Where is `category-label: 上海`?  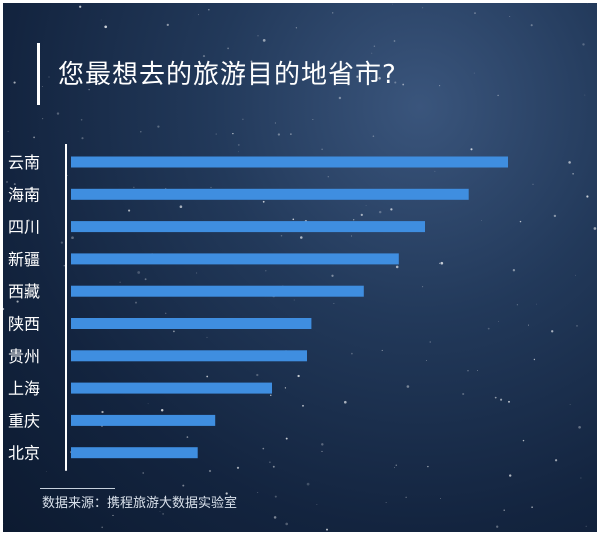 category-label: 上海 is located at coordinates (24, 388).